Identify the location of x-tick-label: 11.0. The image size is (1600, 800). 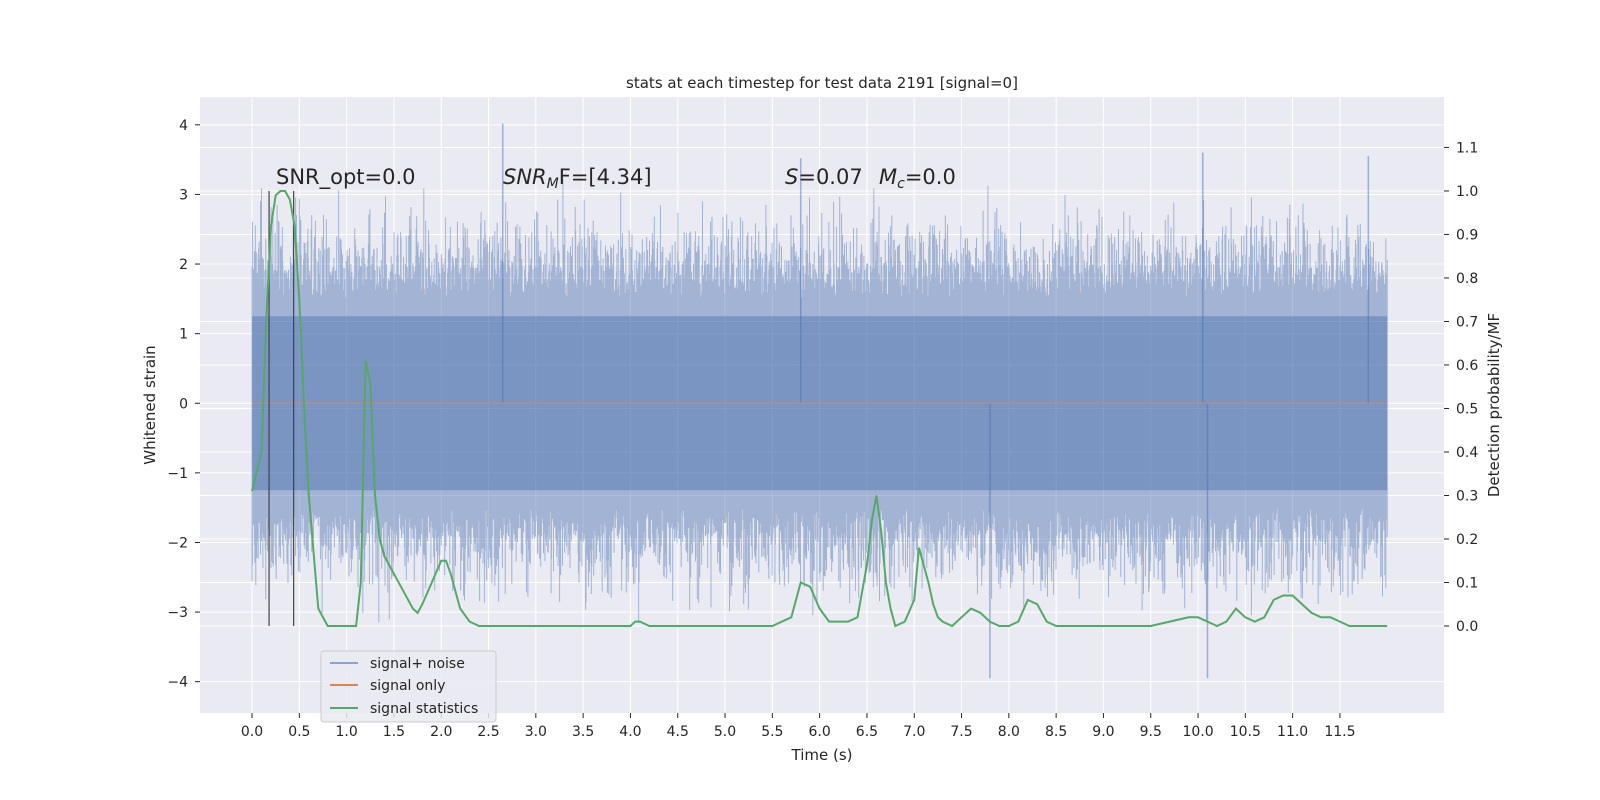
(1292, 732).